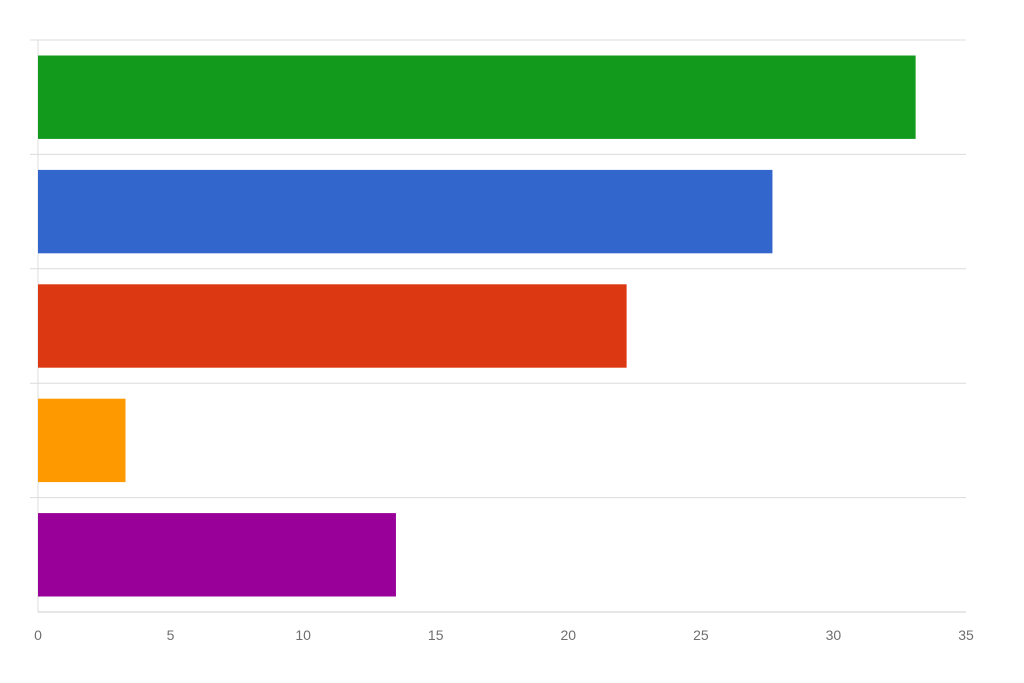 Image resolution: width=1024 pixels, height=683 pixels. What do you see at coordinates (303, 635) in the screenshot?
I see `x-tick-label: 10` at bounding box center [303, 635].